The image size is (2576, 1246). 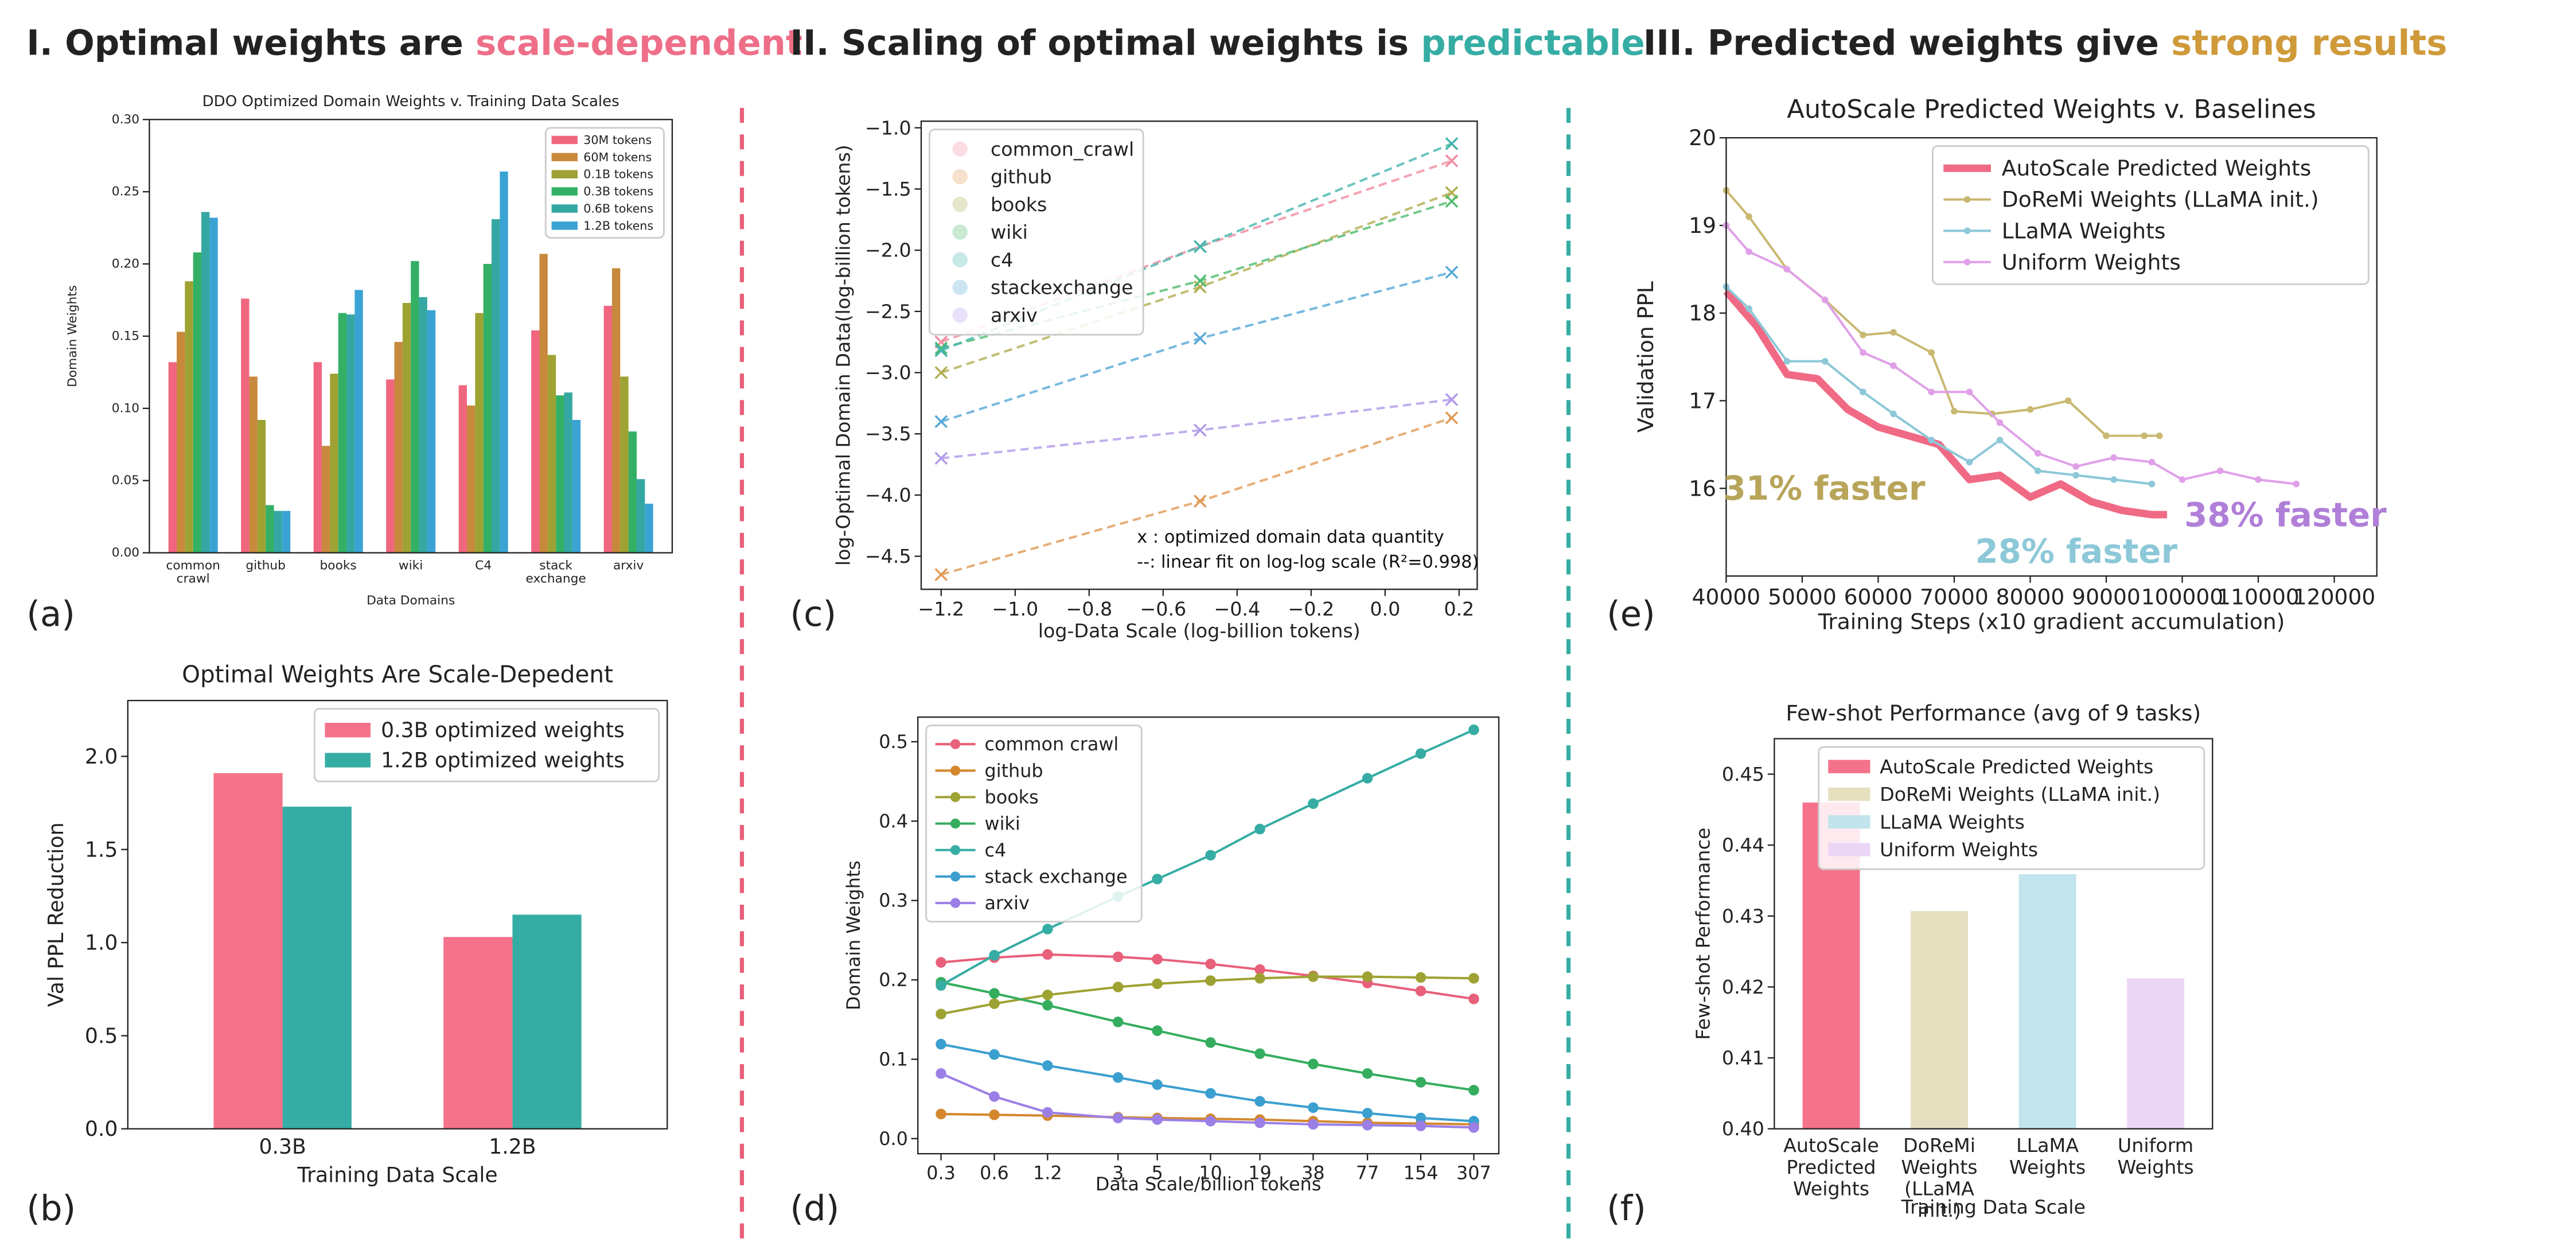 What do you see at coordinates (2106, 596) in the screenshot?
I see `x-tick-label: 90000` at bounding box center [2106, 596].